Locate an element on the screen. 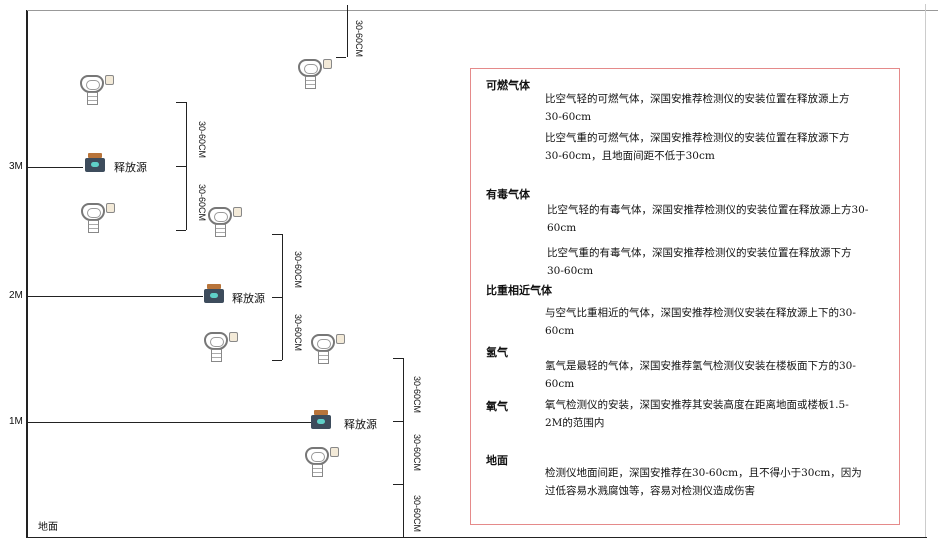  ground-heading: 地面 is located at coordinates (497, 460).